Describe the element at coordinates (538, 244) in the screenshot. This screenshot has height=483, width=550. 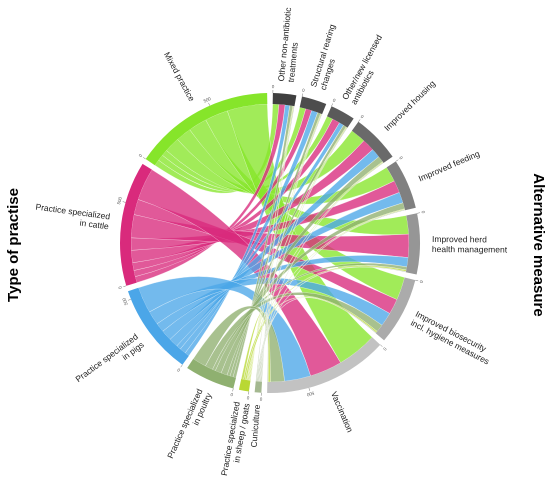
I see `right-title: Alternative measure` at that location.